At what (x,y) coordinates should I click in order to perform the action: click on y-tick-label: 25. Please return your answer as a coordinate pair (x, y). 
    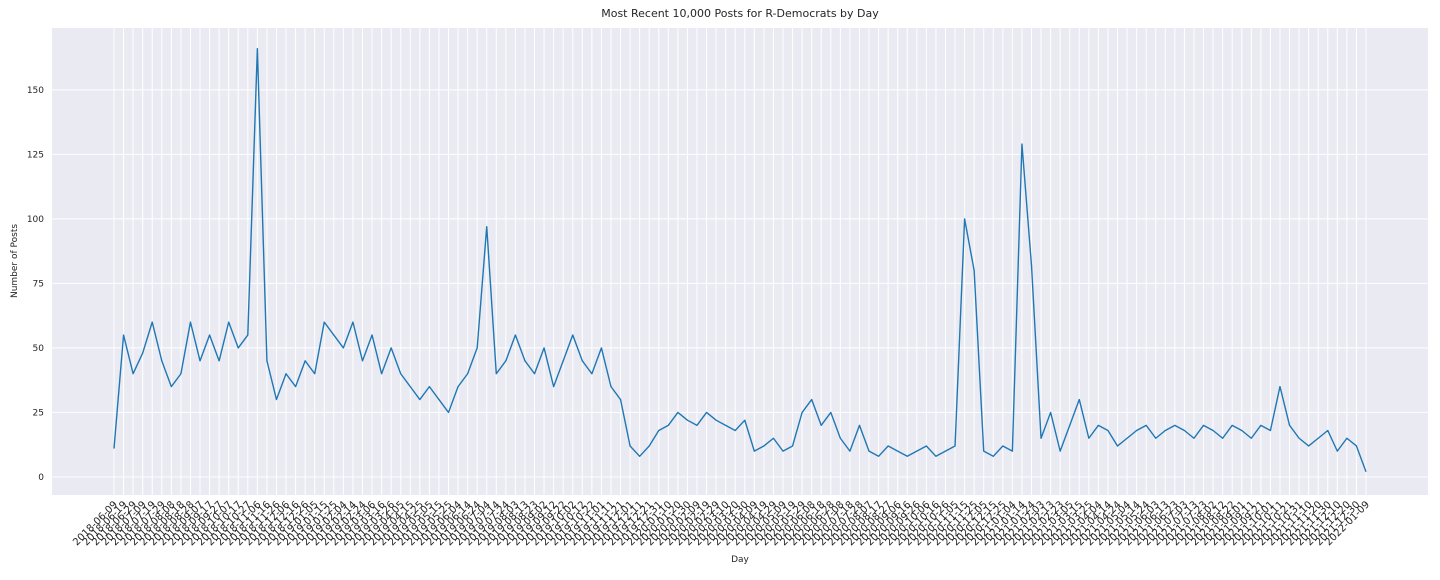
    Looking at the image, I should click on (38, 413).